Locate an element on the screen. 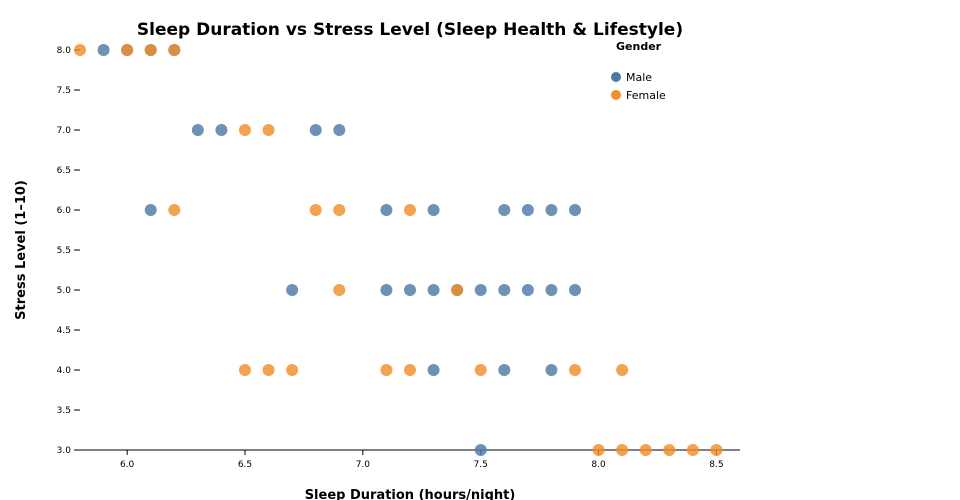 This screenshot has height=500, width=960. x-tick-label: 6.0 is located at coordinates (127, 465).